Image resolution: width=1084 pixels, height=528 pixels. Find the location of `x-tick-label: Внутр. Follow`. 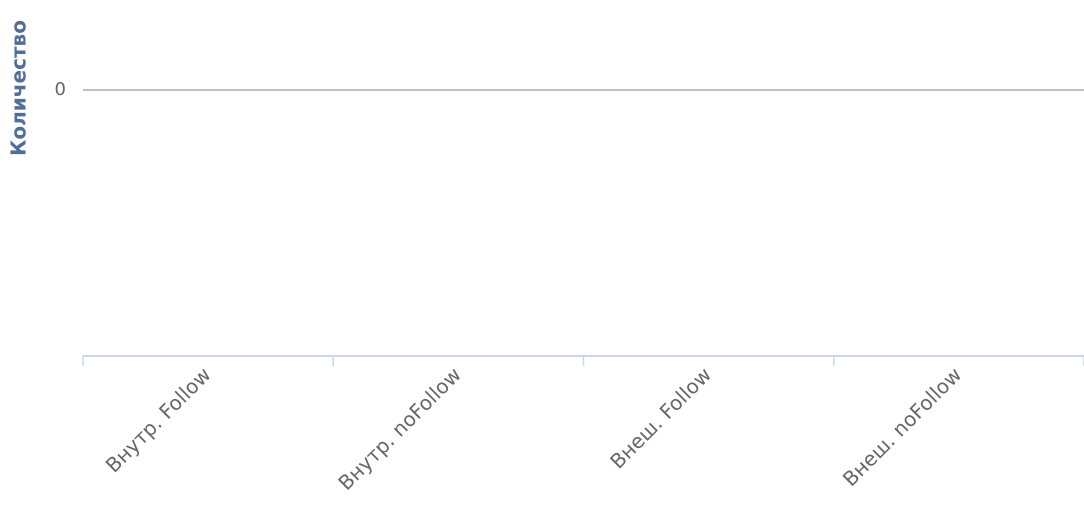

x-tick-label: Внутр. Follow is located at coordinates (158, 419).